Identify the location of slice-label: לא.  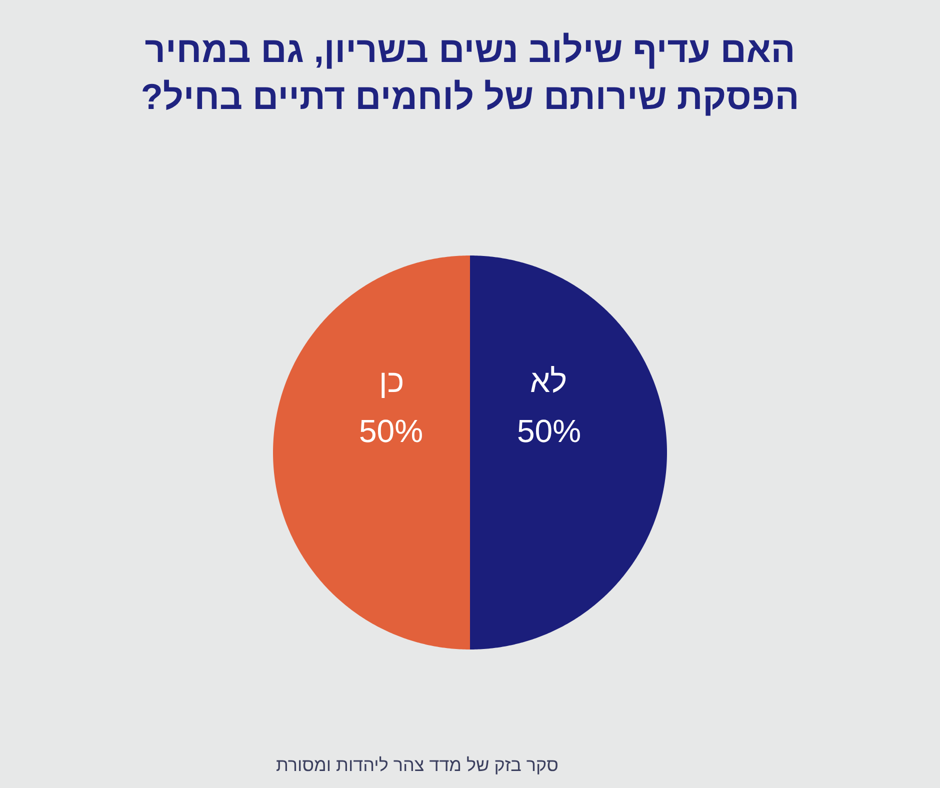
(549, 381).